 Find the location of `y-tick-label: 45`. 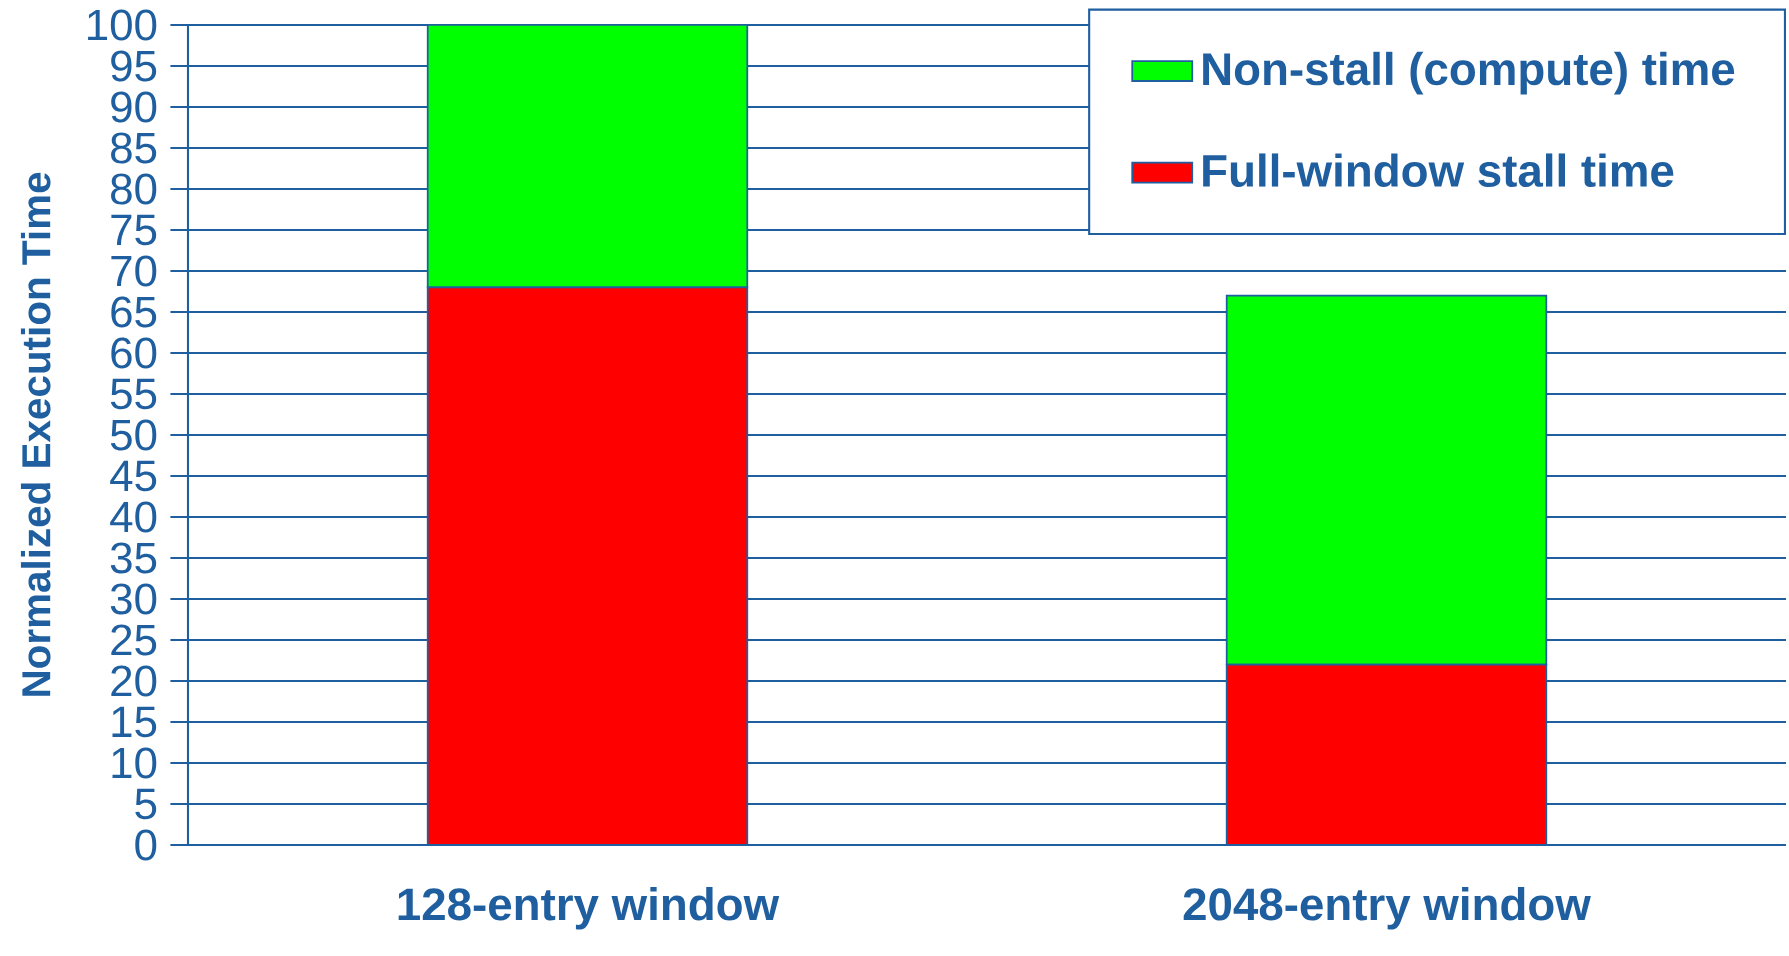

y-tick-label: 45 is located at coordinates (133, 476).